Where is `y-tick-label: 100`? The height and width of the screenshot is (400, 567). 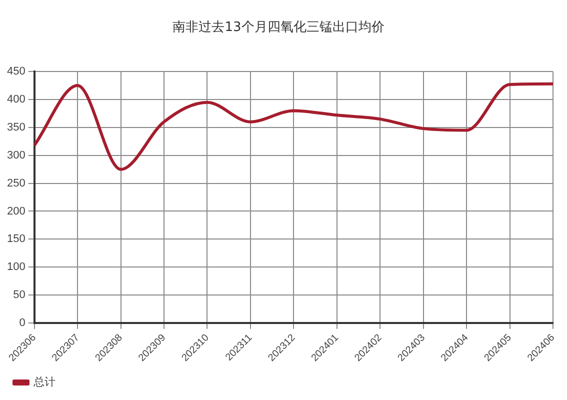
y-tick-label: 100 is located at coordinates (16, 267).